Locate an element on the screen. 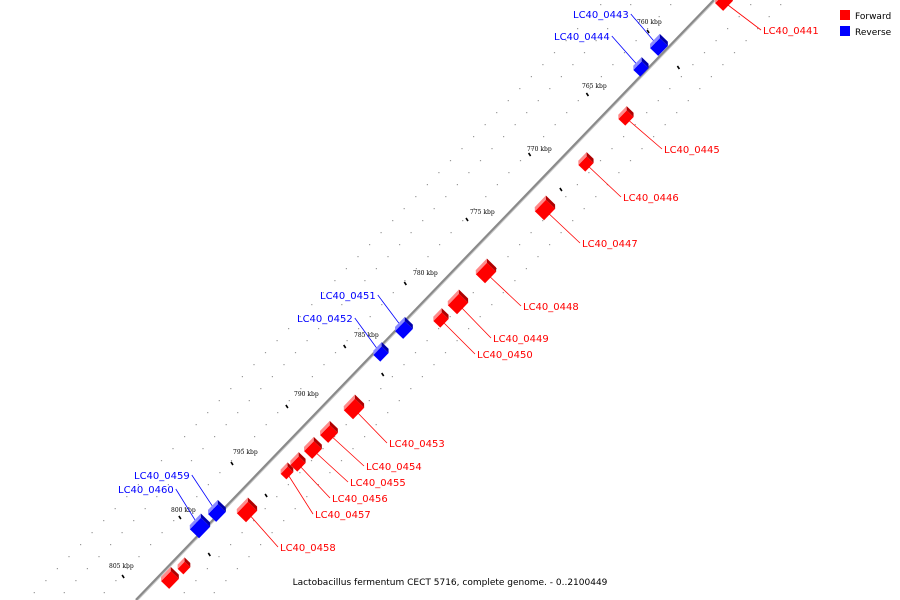 The width and height of the screenshot is (900, 600). gene-label: LC40_0448 is located at coordinates (551, 307).